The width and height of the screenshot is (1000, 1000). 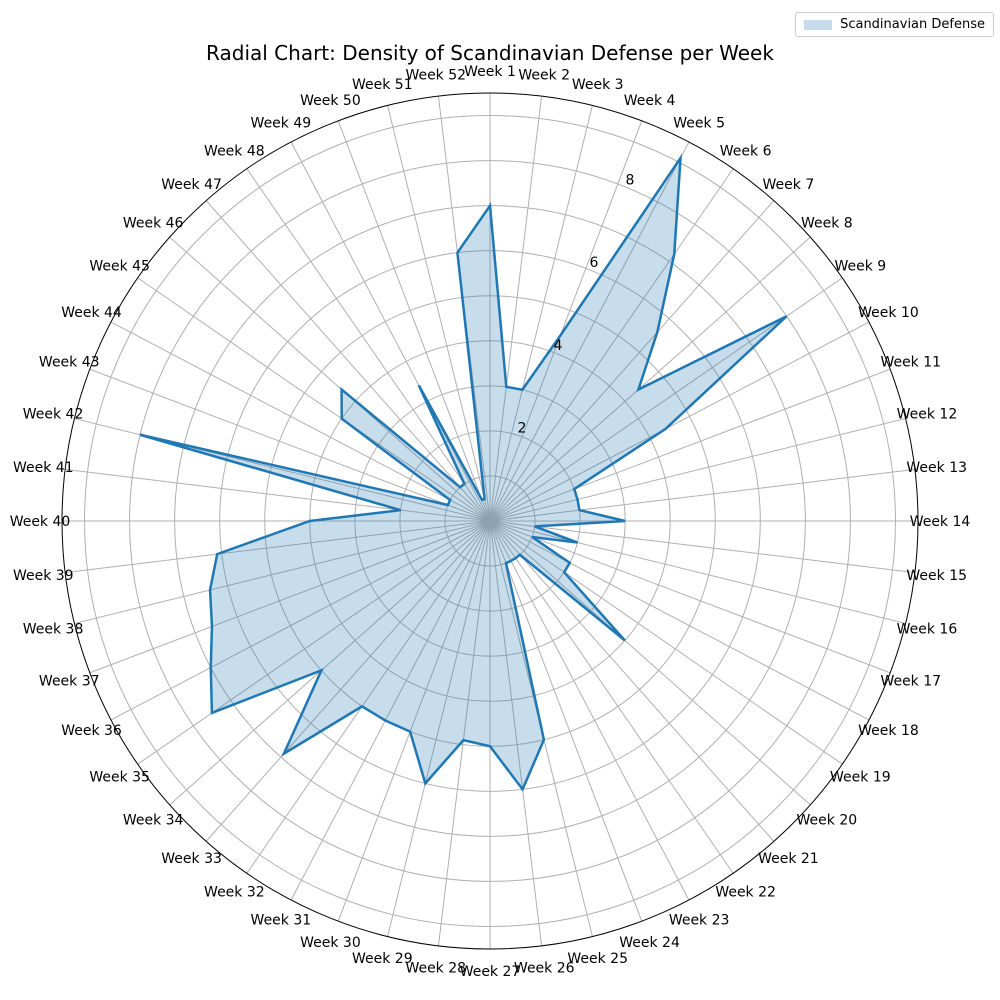 What do you see at coordinates (860, 266) in the screenshot?
I see `week-tick-label: Week 9` at bounding box center [860, 266].